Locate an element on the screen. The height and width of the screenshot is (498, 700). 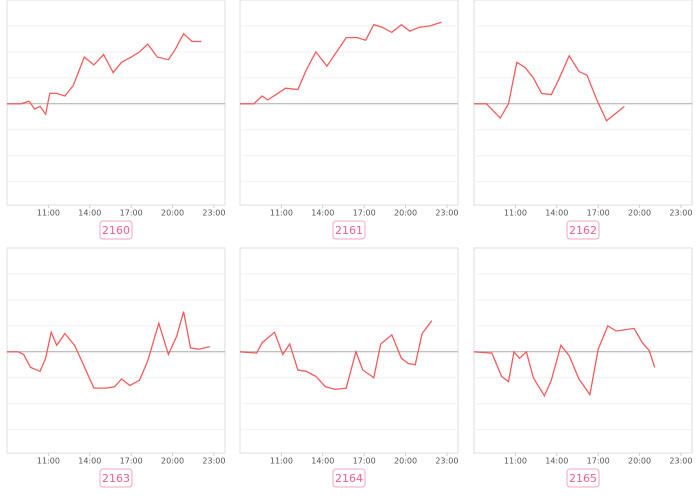
chart-label: 2160 is located at coordinates (116, 230).